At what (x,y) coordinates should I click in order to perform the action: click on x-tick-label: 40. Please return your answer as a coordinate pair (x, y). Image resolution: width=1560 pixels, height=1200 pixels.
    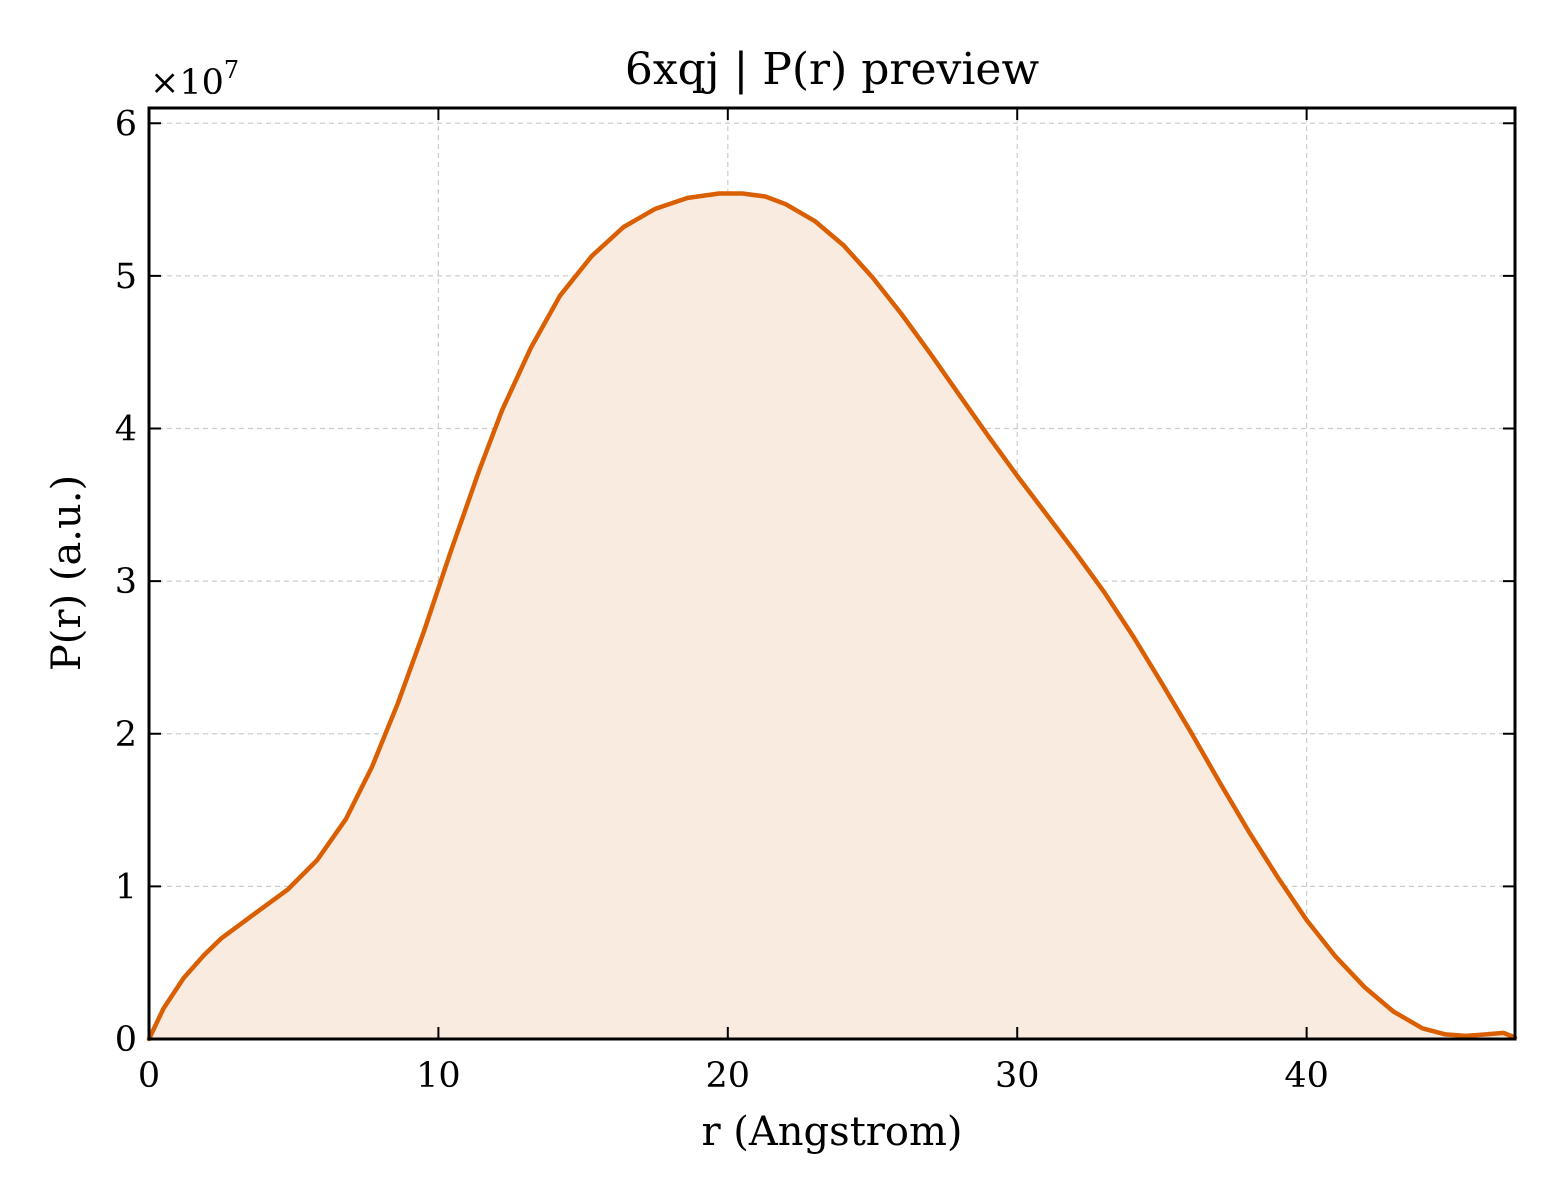
    Looking at the image, I should click on (1306, 1076).